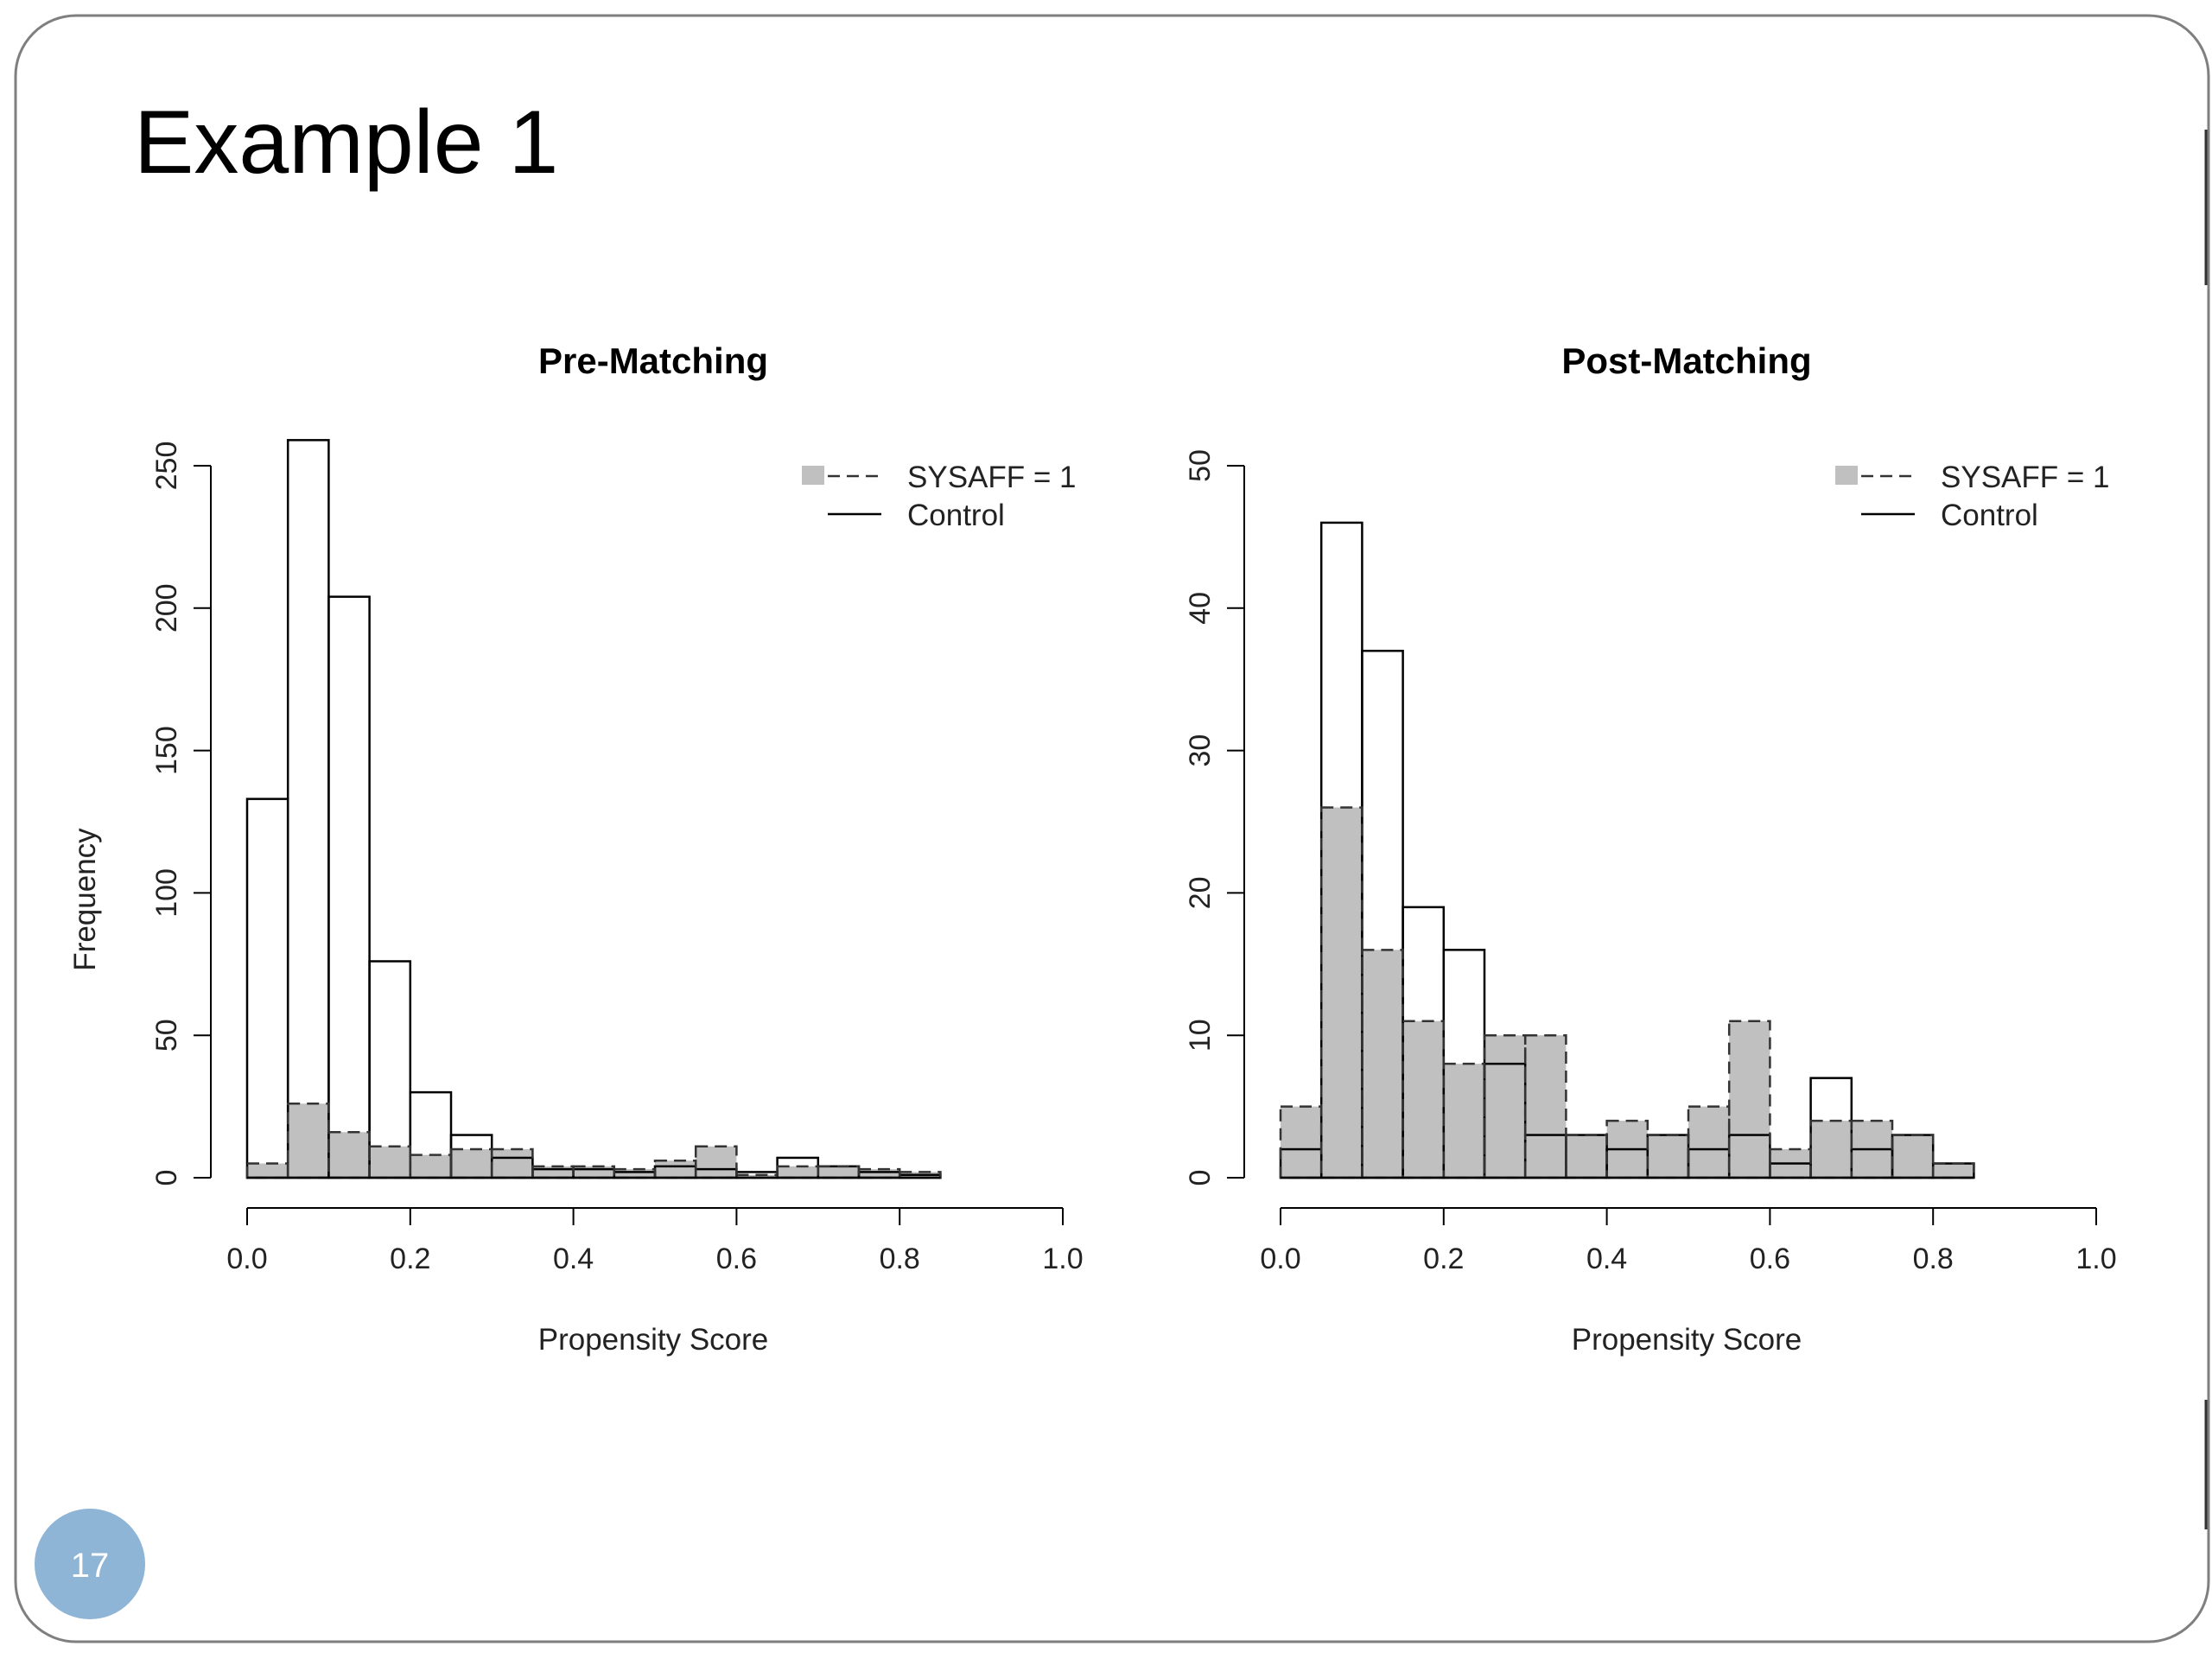 This screenshot has height=1659, width=2212. I want to click on y-tick-label: 30, so click(1200, 750).